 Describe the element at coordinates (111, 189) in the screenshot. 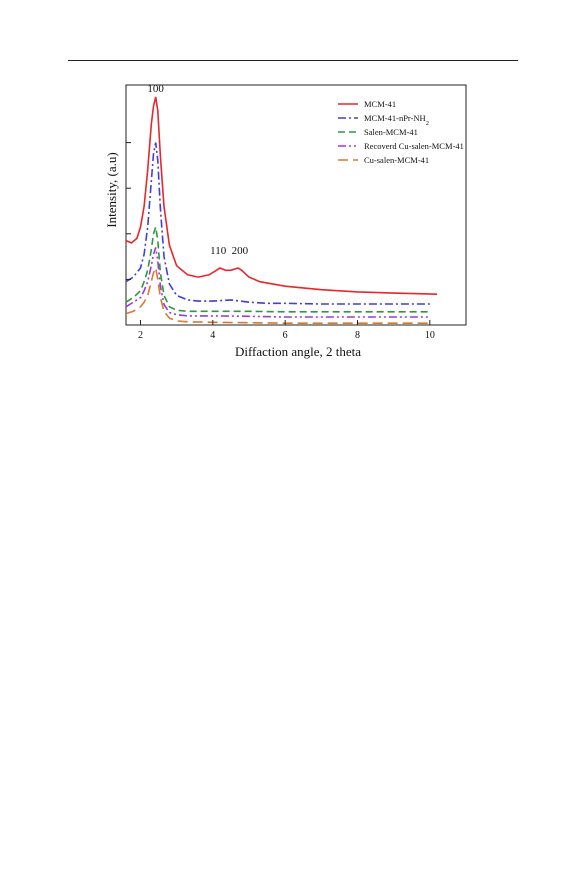

I see `y-axis-label: Intensity, (a.u)` at that location.